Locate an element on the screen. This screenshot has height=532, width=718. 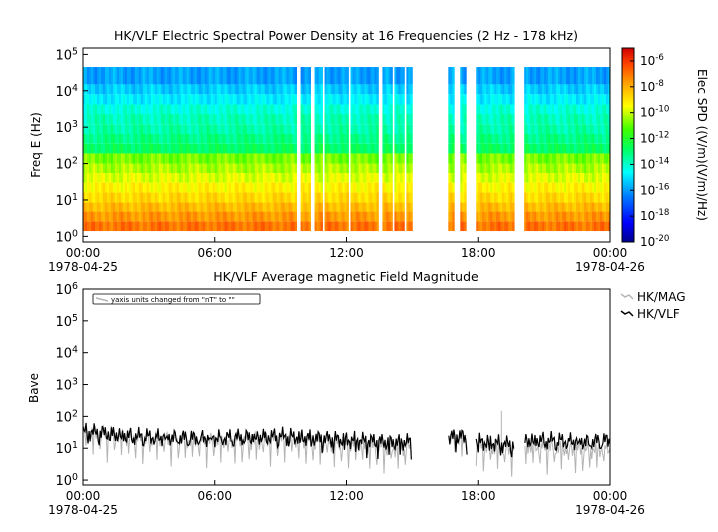
colorbar-tick-label: 10-6 is located at coordinates (652, 60).